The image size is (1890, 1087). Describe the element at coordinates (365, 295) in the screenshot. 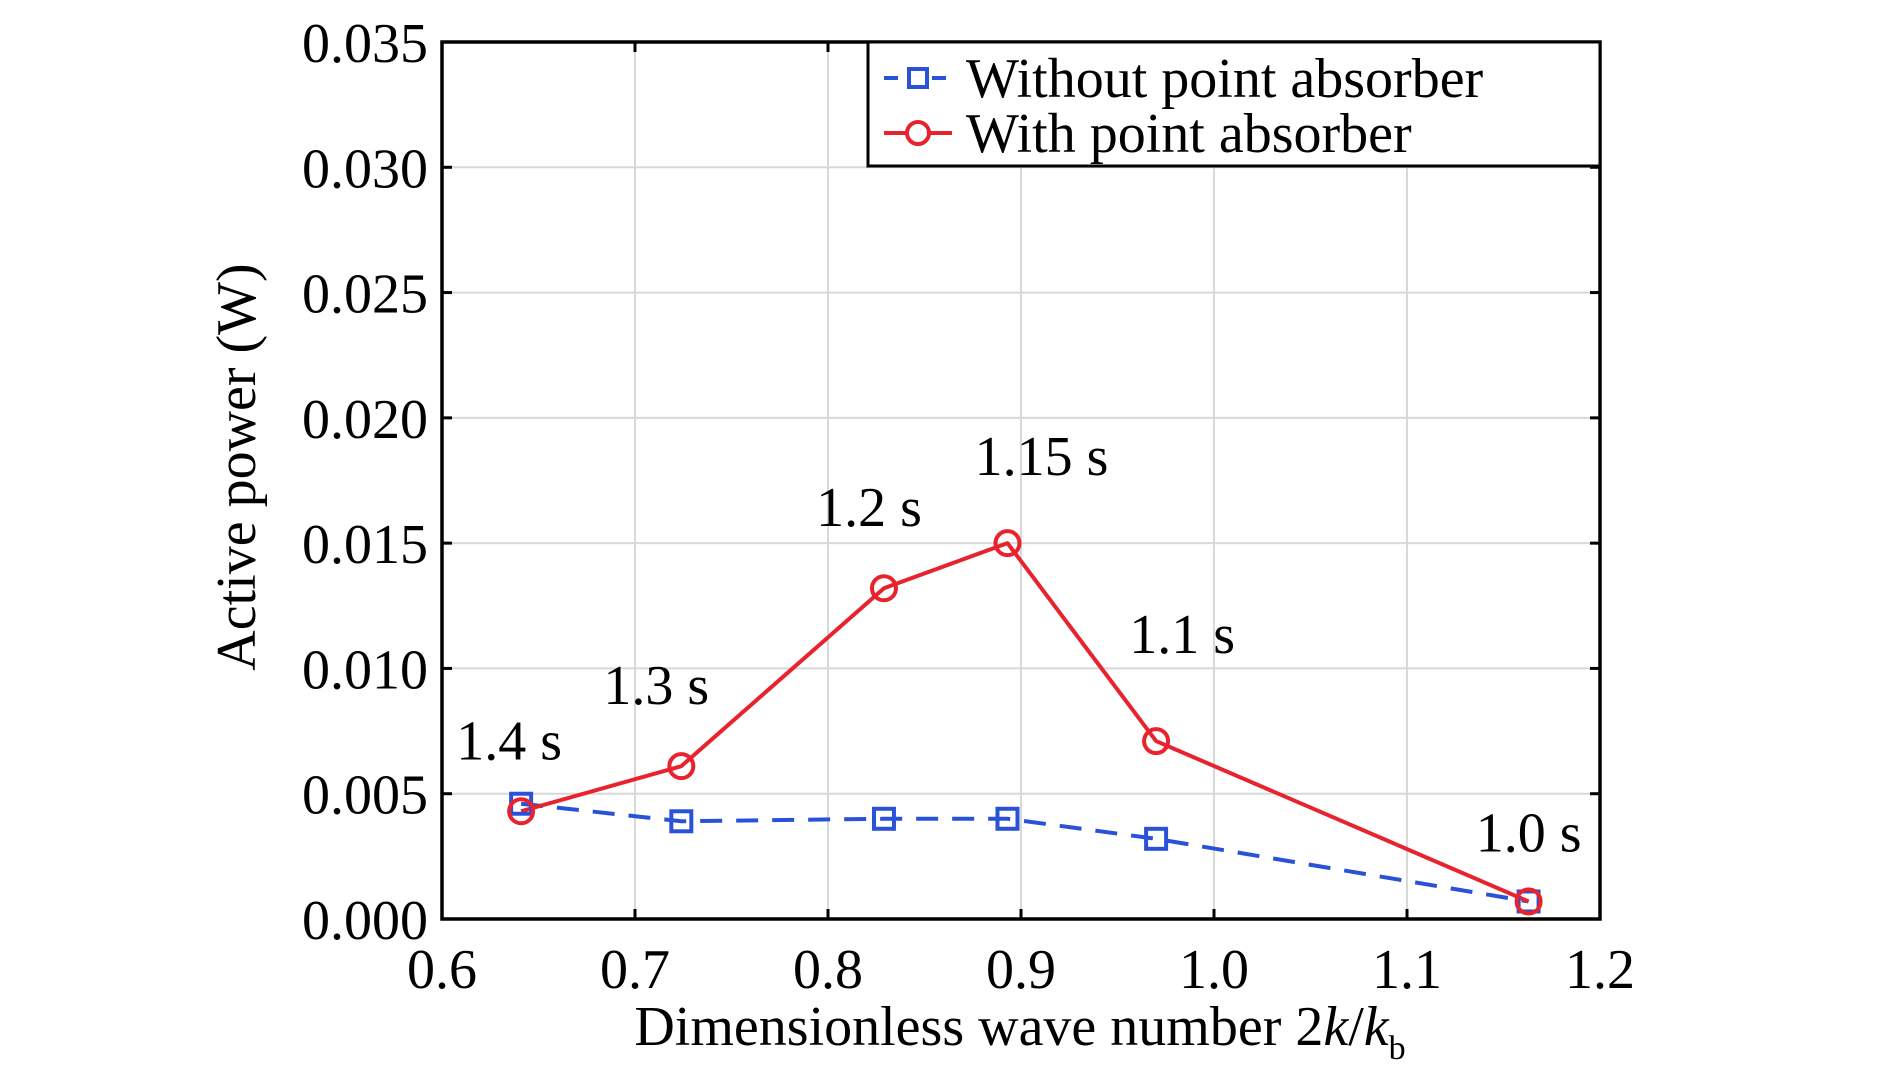

I see `y-tick-label: 0.025` at that location.